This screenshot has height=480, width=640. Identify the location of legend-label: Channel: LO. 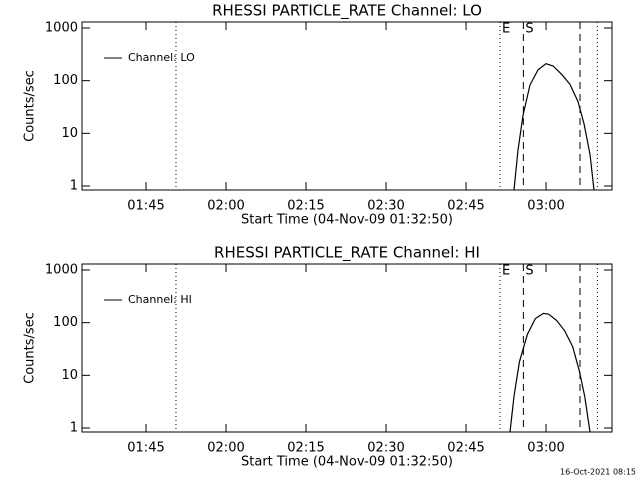
(161, 57).